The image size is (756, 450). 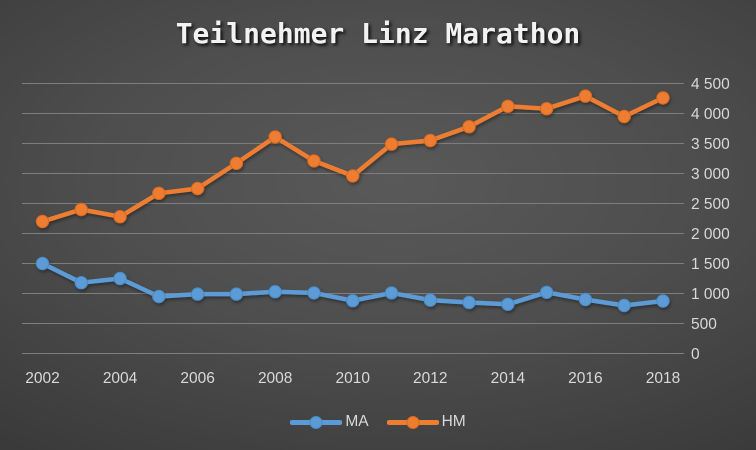 I want to click on ma-marker-2014, so click(x=508, y=304).